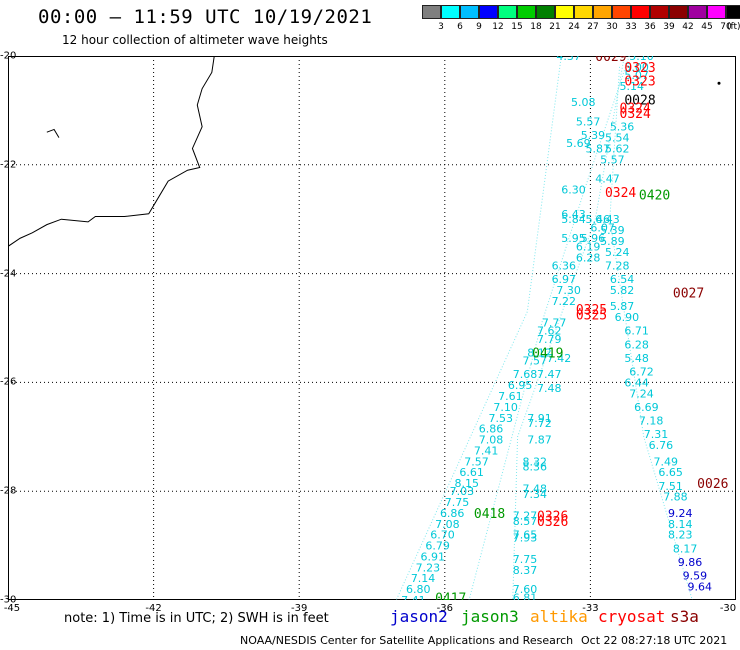 Image resolution: width=740 pixels, height=650 pixels. Describe the element at coordinates (12, 608) in the screenshot. I see `longitude-label: -45` at that location.